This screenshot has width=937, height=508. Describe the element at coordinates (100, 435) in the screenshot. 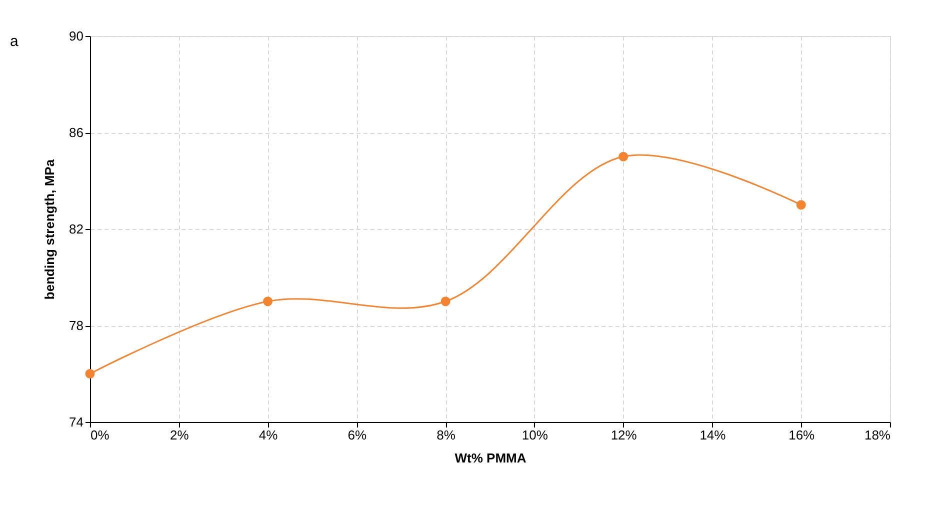

I see `x-tick-label: 0%` at that location.